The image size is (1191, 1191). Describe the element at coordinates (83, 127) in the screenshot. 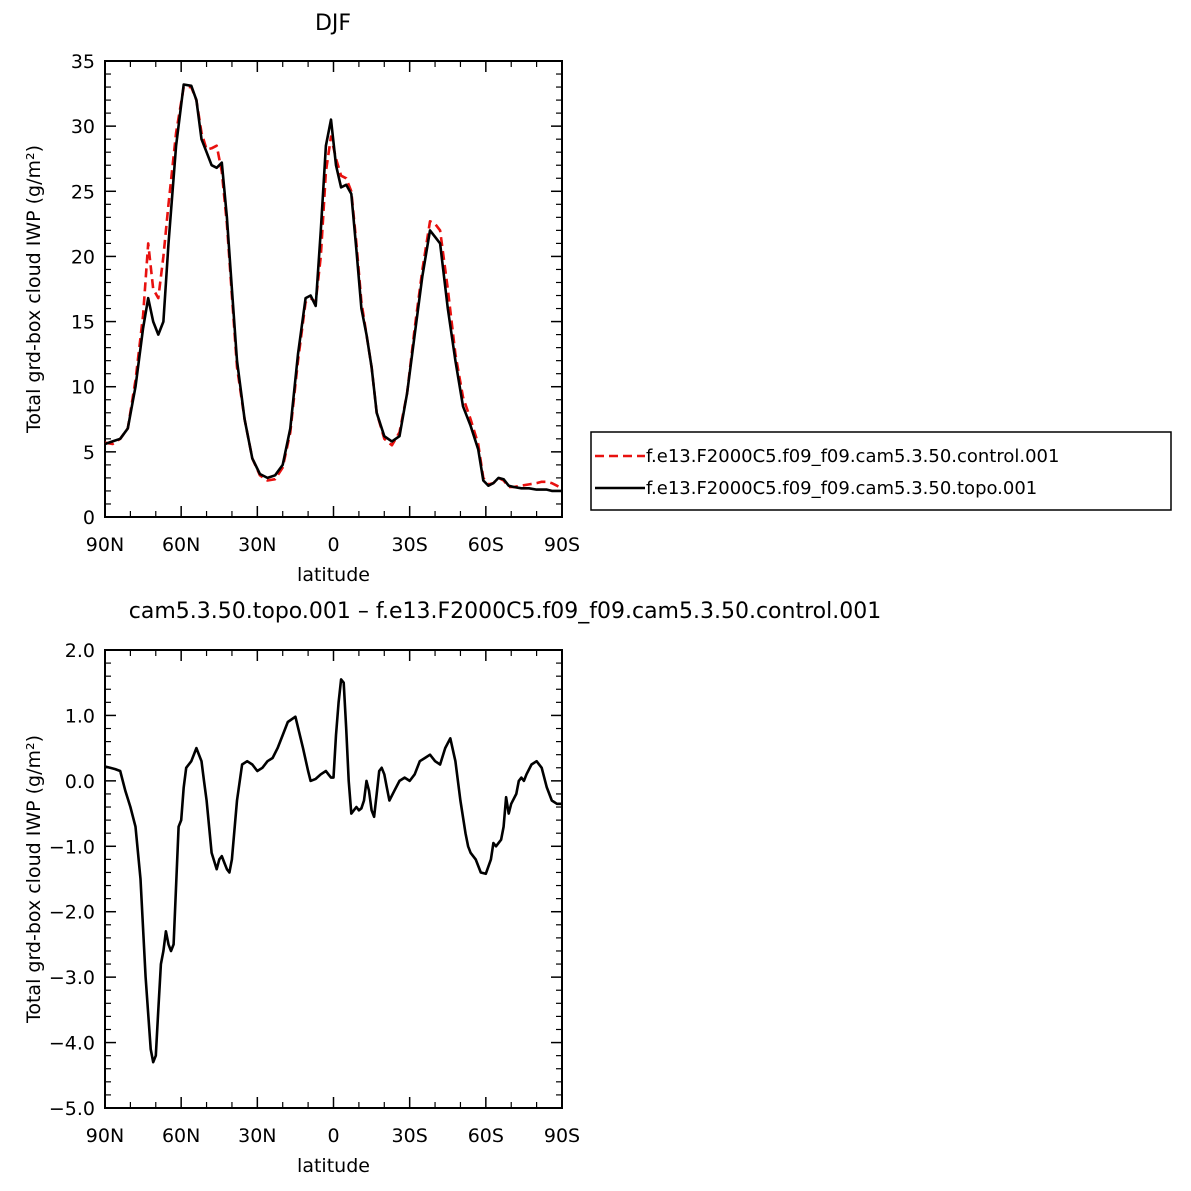

I see `y-tick-label: 30` at that location.